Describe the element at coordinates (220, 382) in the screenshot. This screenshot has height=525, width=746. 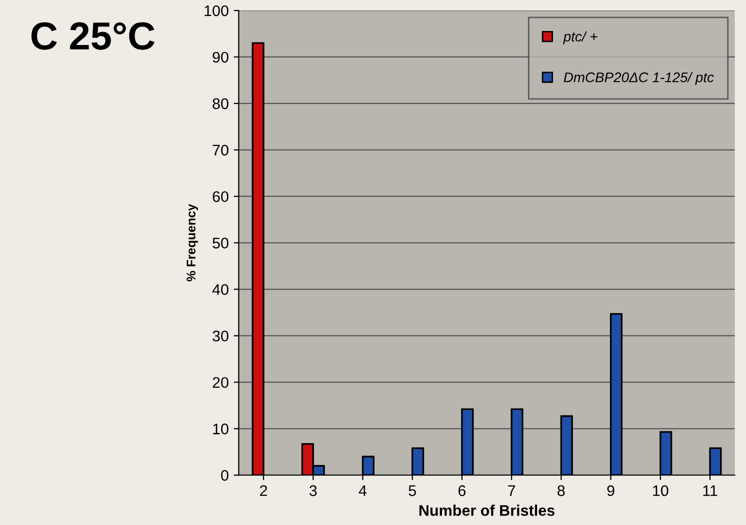
I see `y-tick-label: 20` at that location.